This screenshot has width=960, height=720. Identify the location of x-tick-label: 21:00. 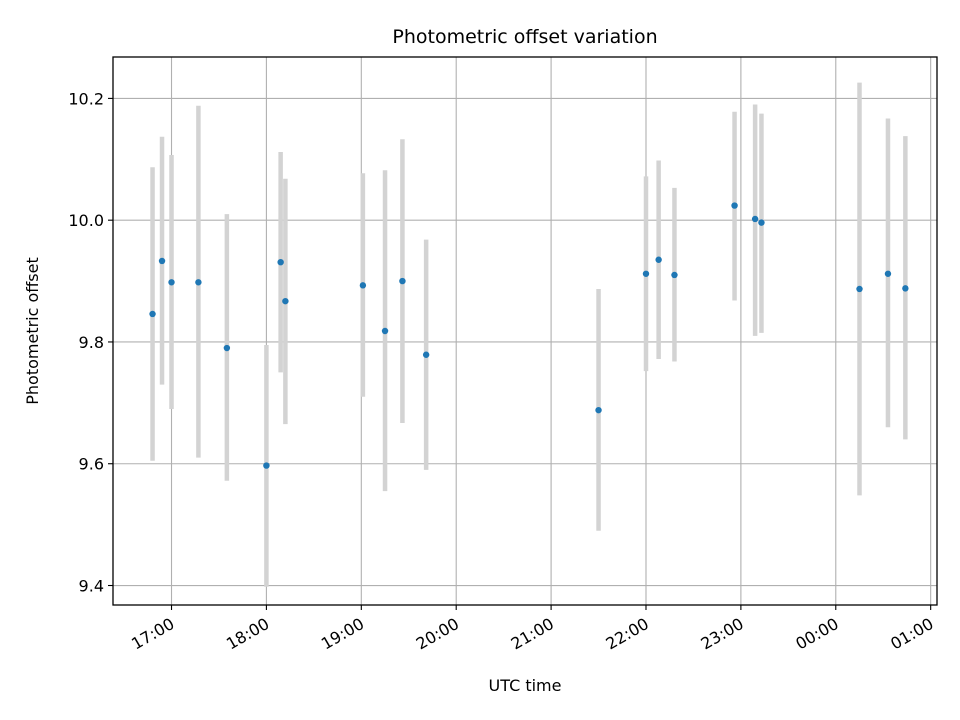
(532, 634).